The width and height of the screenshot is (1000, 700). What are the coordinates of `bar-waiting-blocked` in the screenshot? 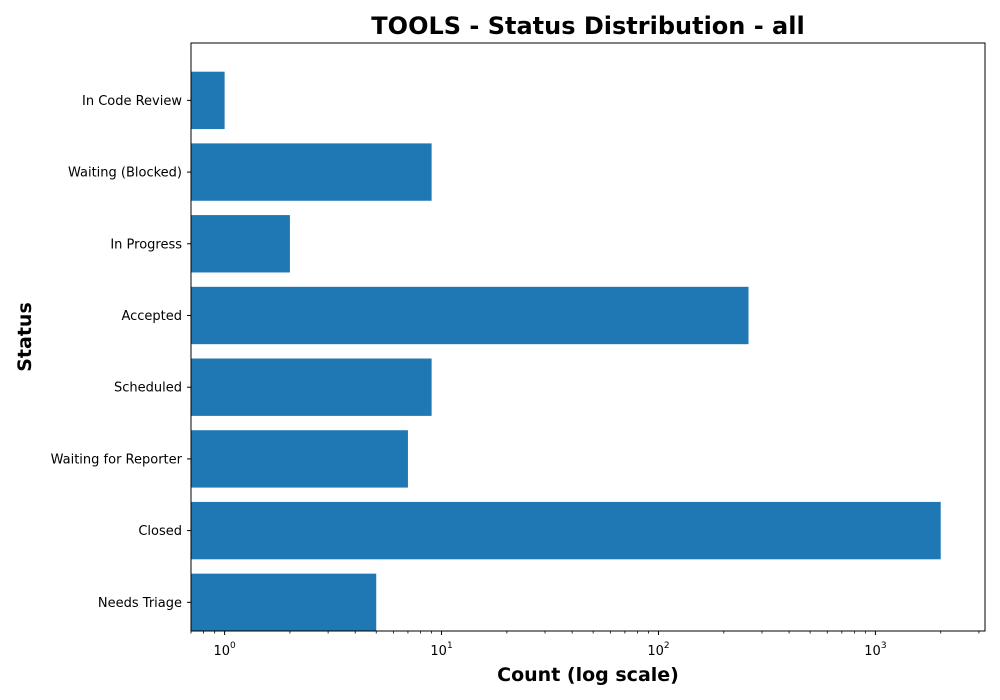 It's located at (311, 172).